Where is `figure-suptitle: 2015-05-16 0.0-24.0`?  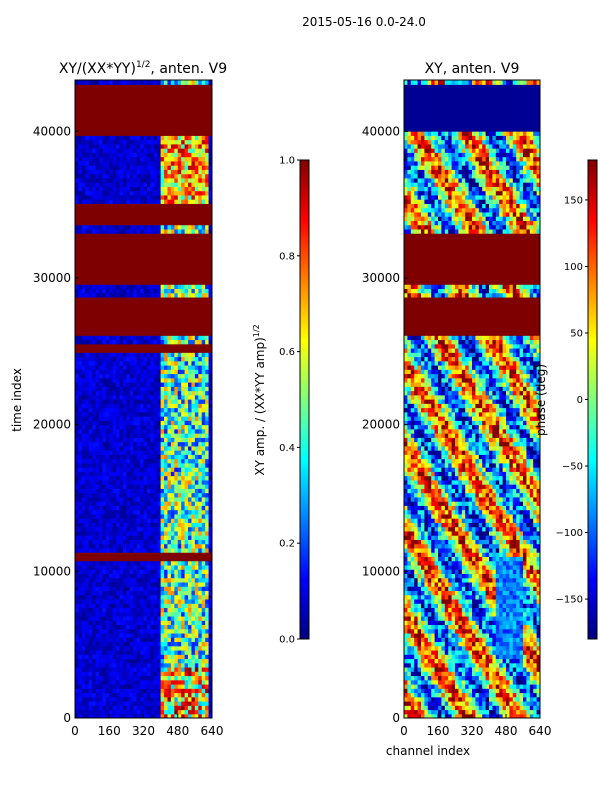
figure-suptitle: 2015-05-16 0.0-24.0 is located at coordinates (364, 22).